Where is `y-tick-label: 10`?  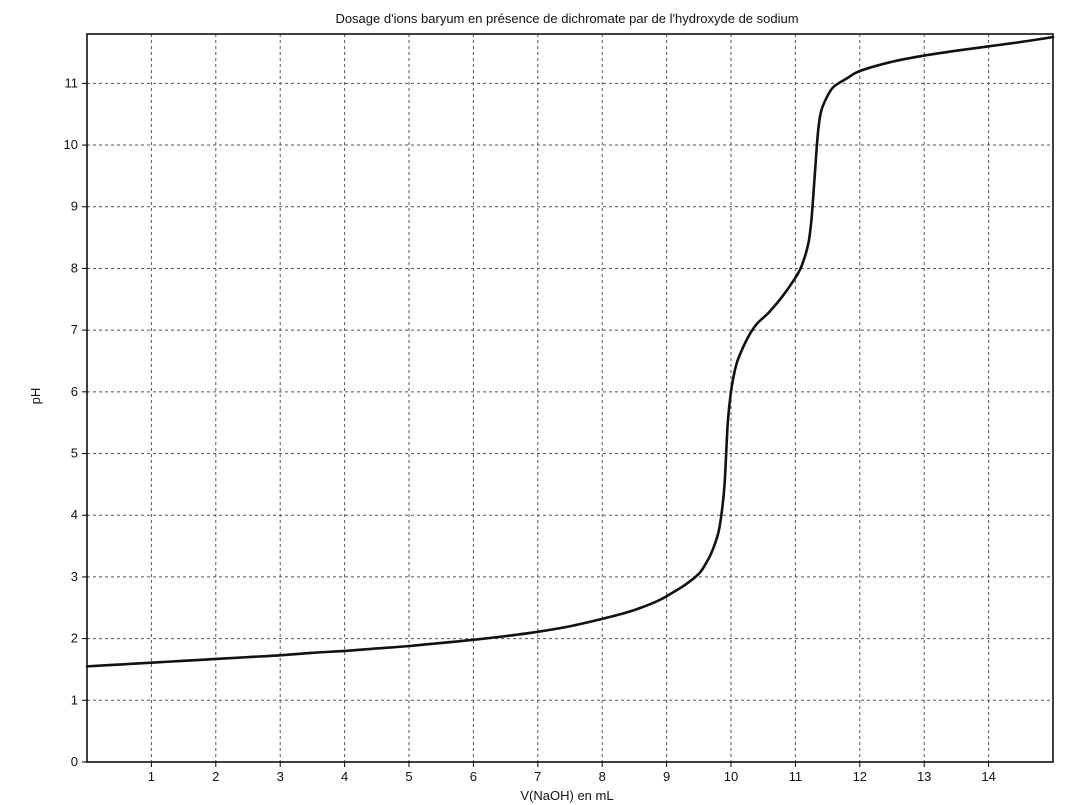
y-tick-label: 10 is located at coordinates (71, 144).